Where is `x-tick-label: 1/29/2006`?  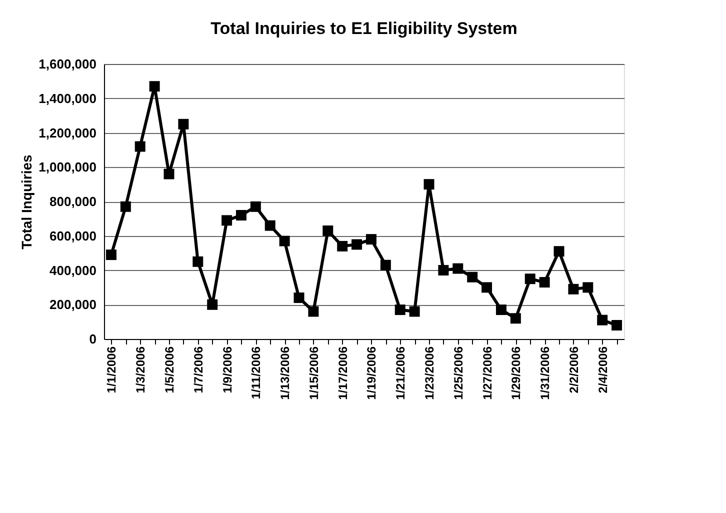
x-tick-label: 1/29/2006 is located at coordinates (516, 373).